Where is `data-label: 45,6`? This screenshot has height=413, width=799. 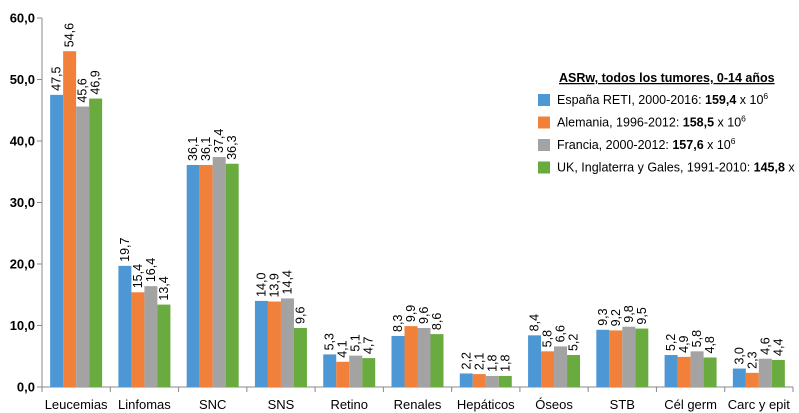 data-label: 45,6 is located at coordinates (83, 90).